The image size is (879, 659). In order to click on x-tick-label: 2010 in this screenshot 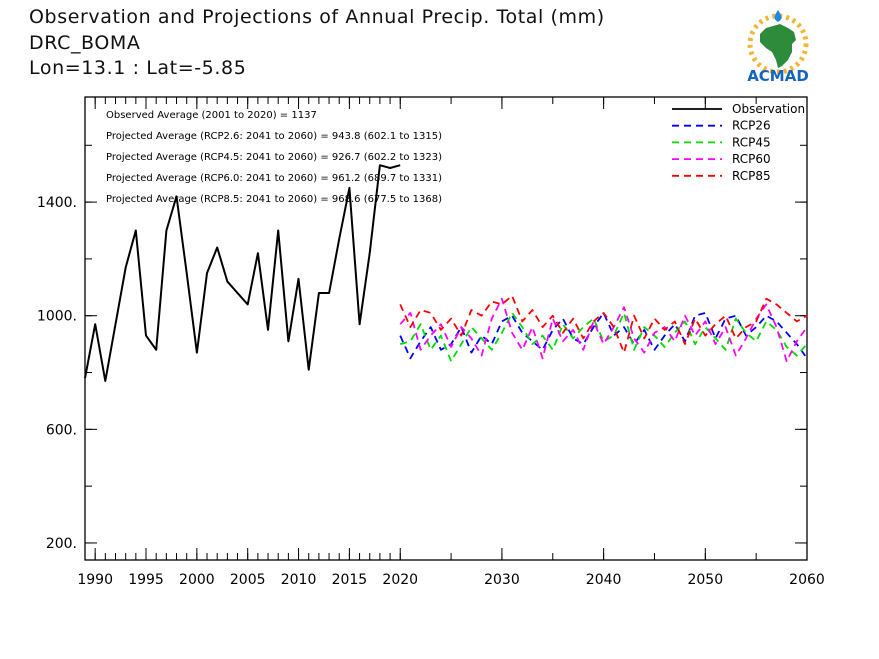, I will do `click(299, 580)`.